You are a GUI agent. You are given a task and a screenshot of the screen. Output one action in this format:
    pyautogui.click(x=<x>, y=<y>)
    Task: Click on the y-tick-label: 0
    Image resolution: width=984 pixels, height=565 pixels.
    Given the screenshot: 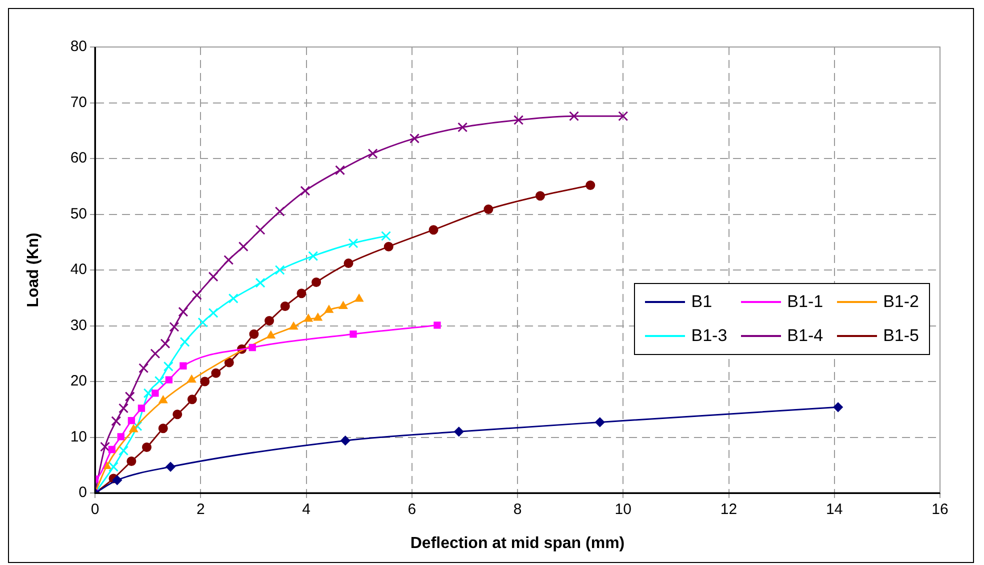 What is the action you would take?
    pyautogui.click(x=82, y=493)
    